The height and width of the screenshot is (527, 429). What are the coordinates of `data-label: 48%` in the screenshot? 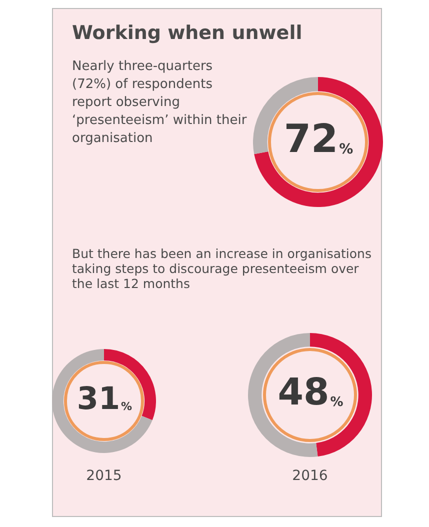 It's located at (311, 392).